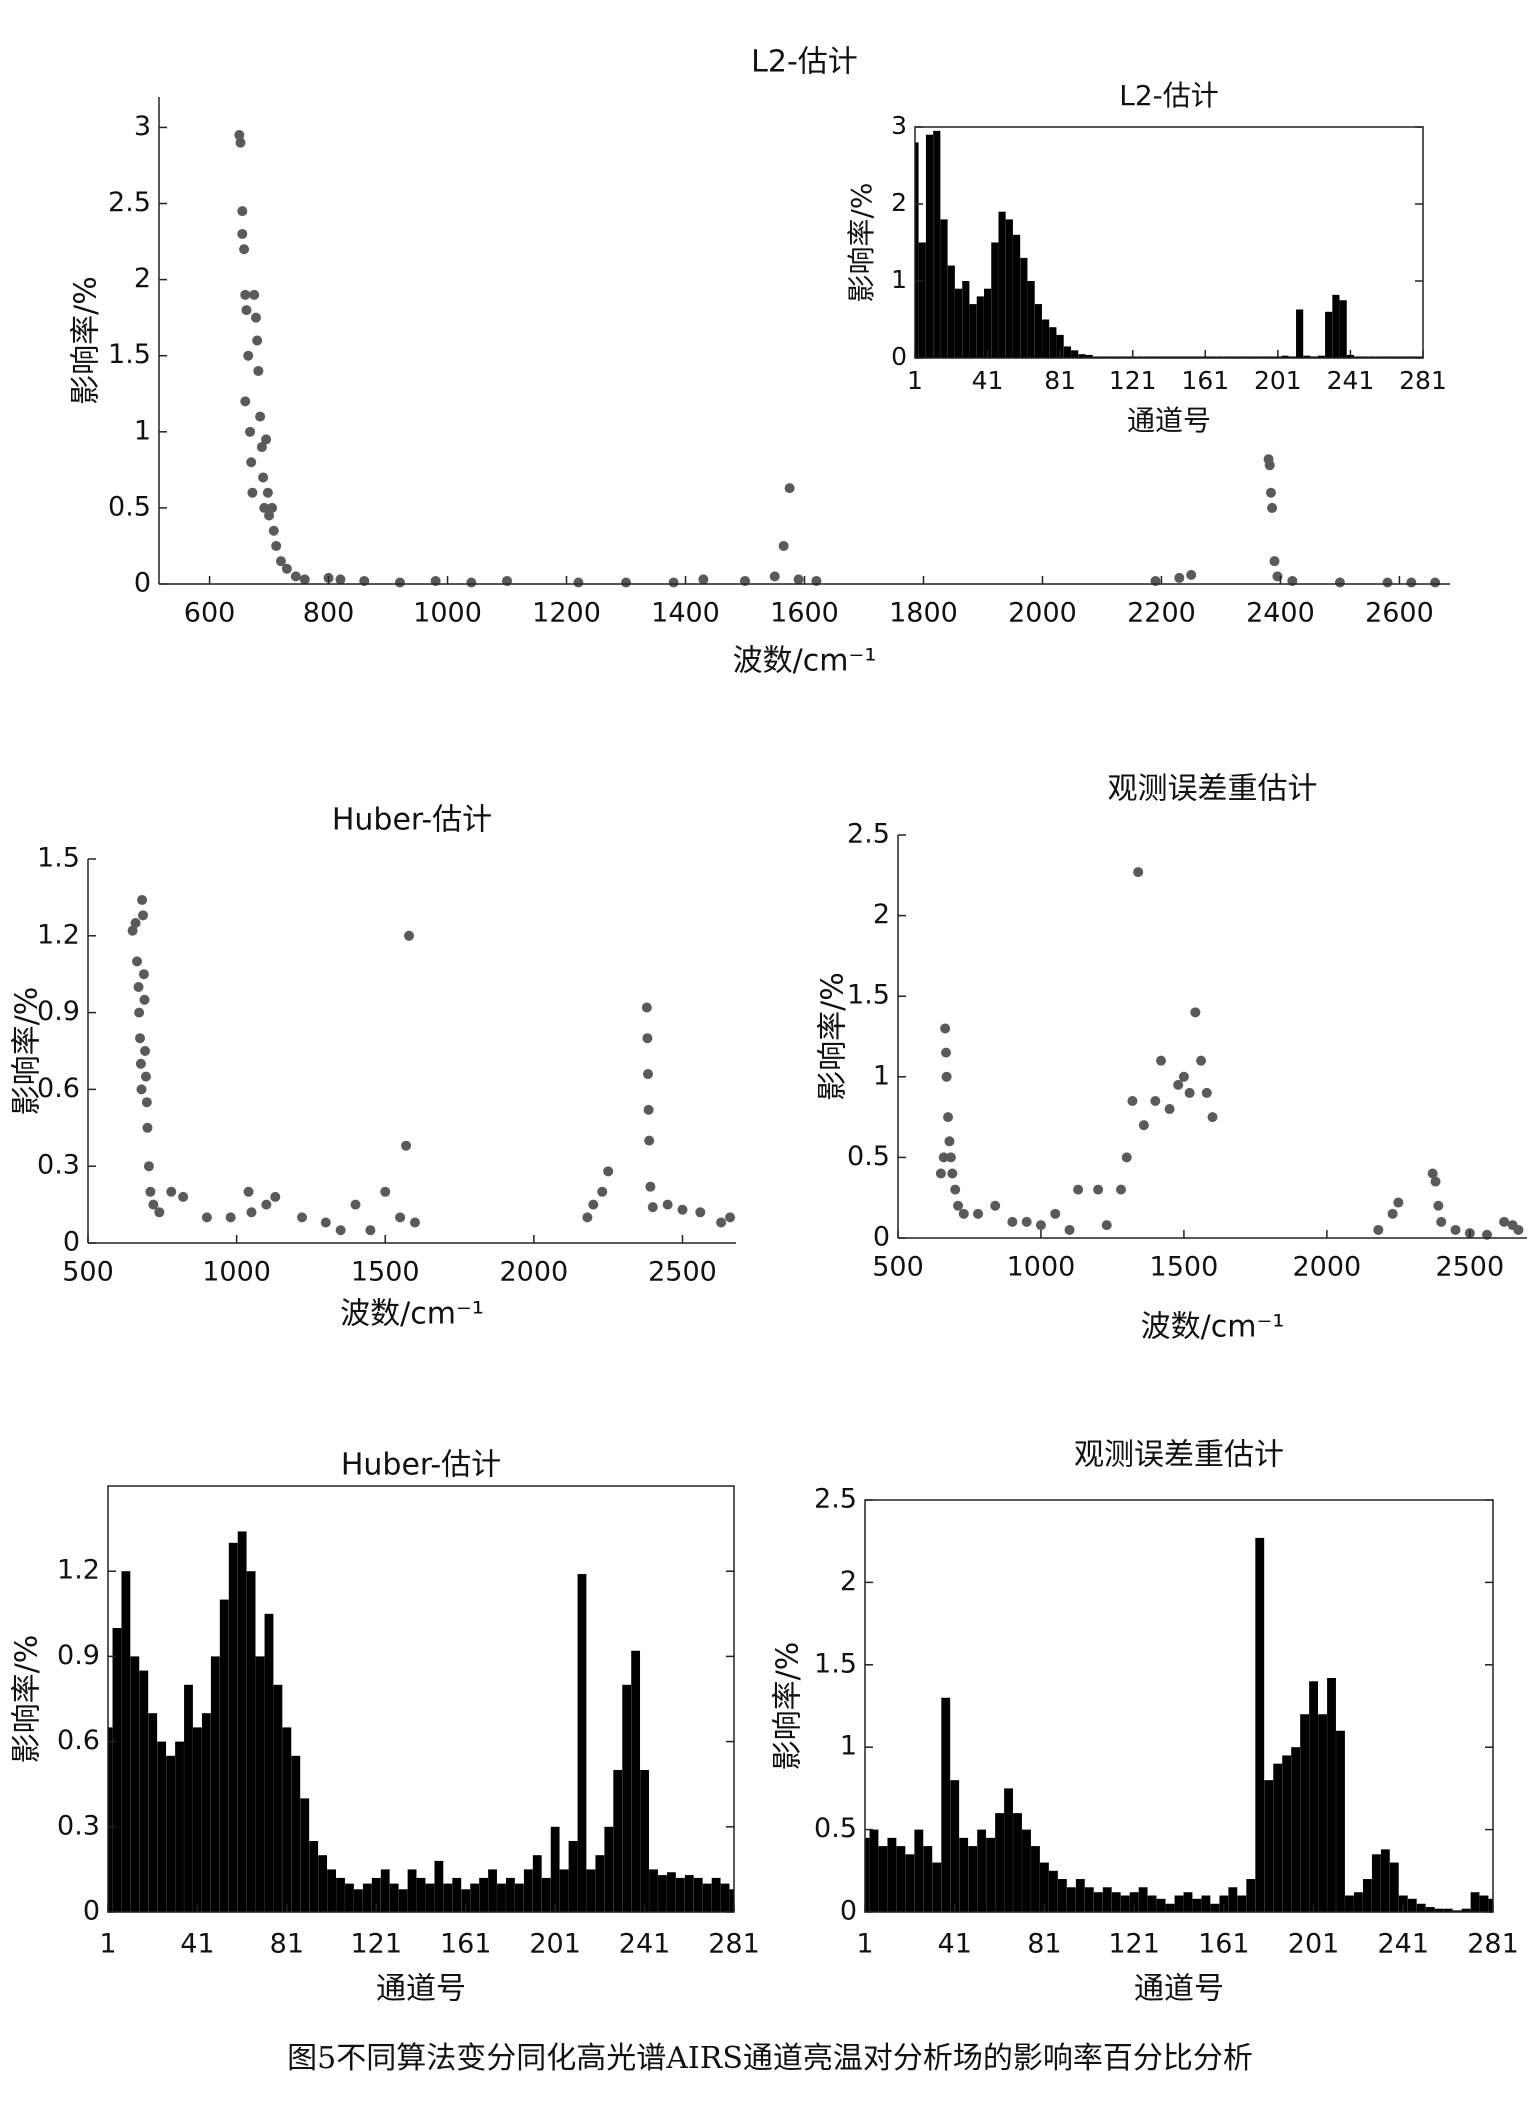 This screenshot has width=1540, height=2125. What do you see at coordinates (1179, 1989) in the screenshot?
I see `x-axis-label: 通道号` at bounding box center [1179, 1989].